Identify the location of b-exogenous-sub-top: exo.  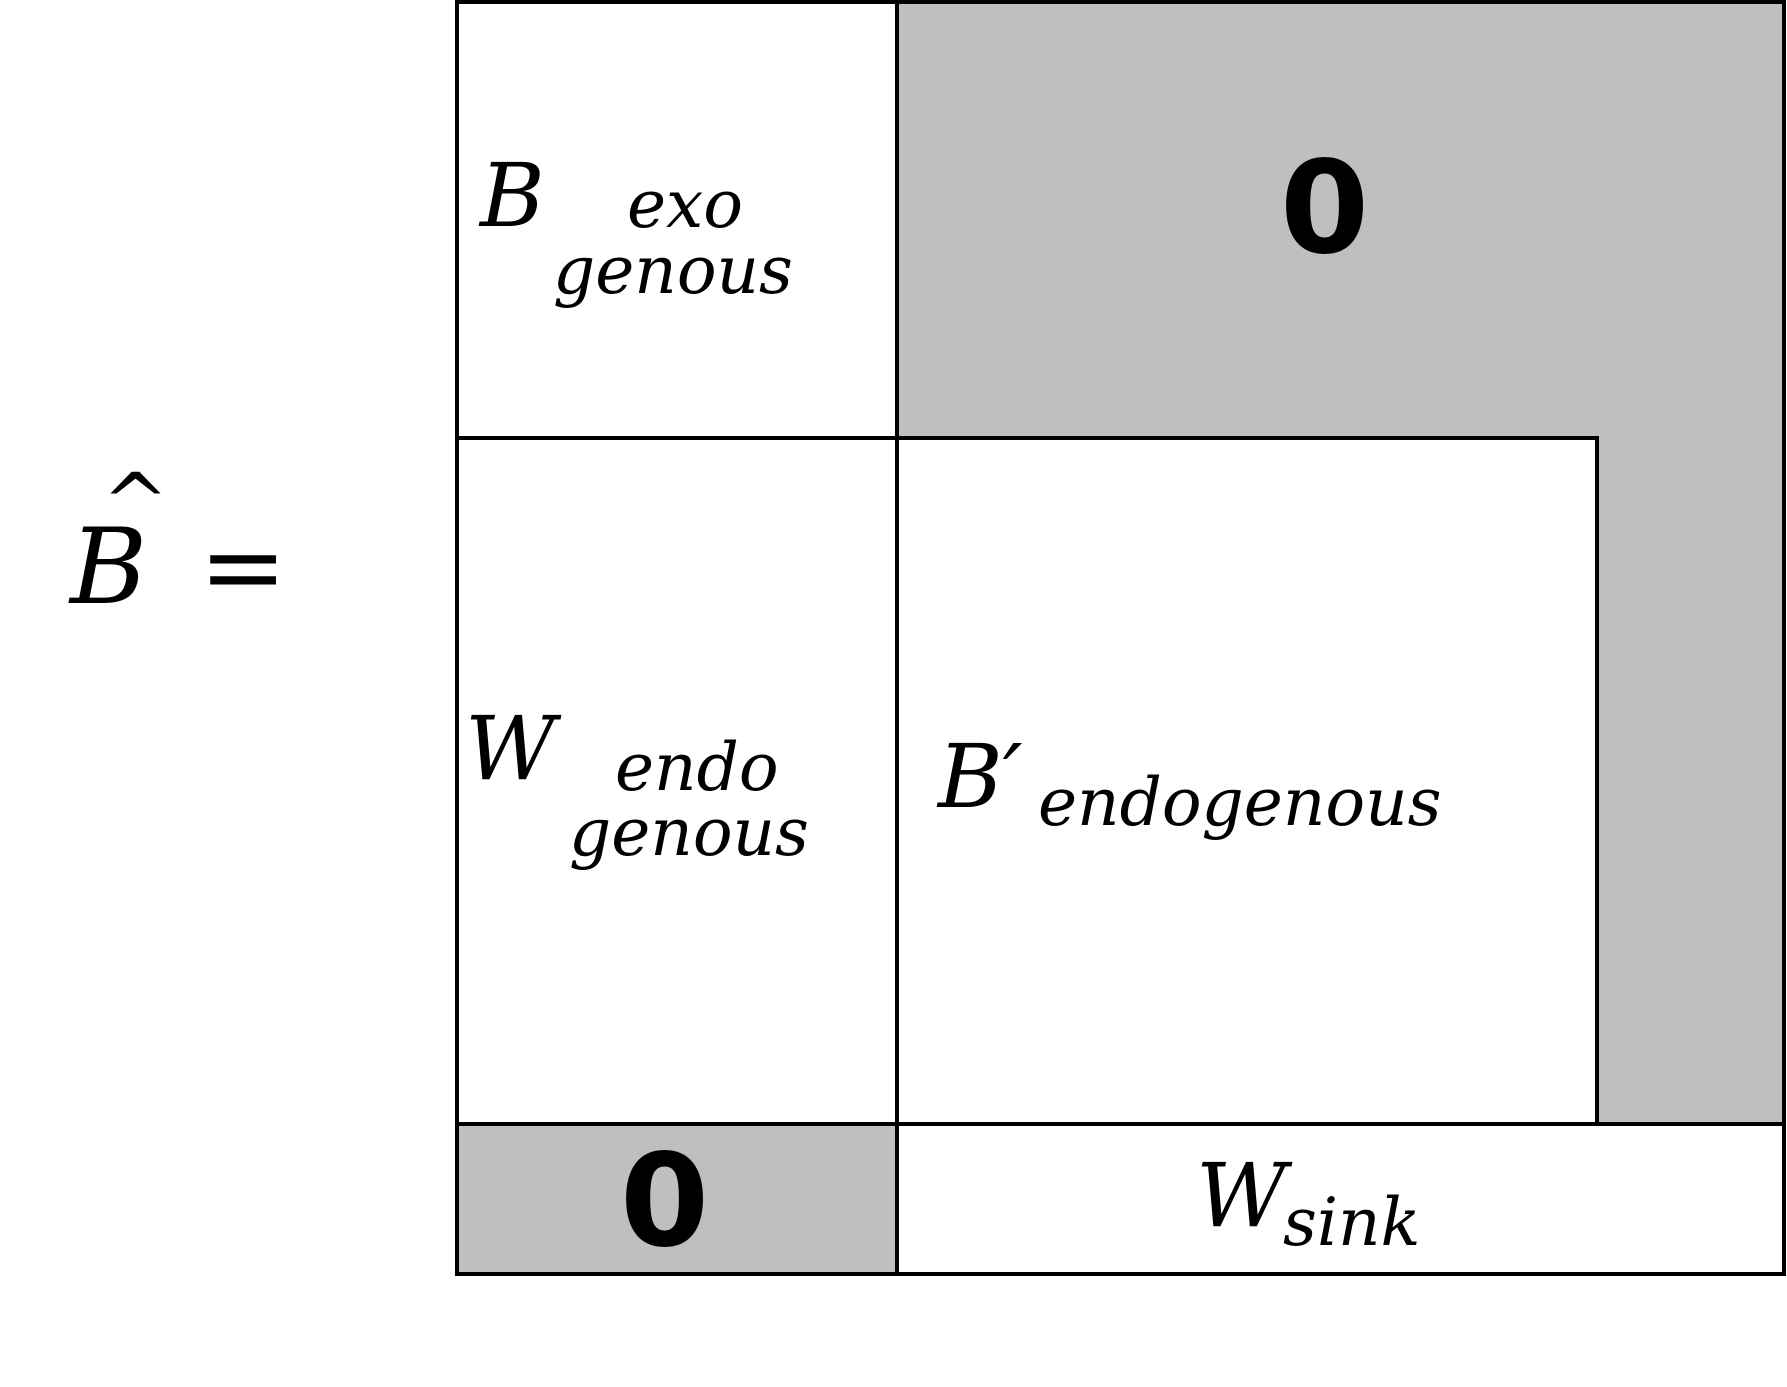
(685, 204).